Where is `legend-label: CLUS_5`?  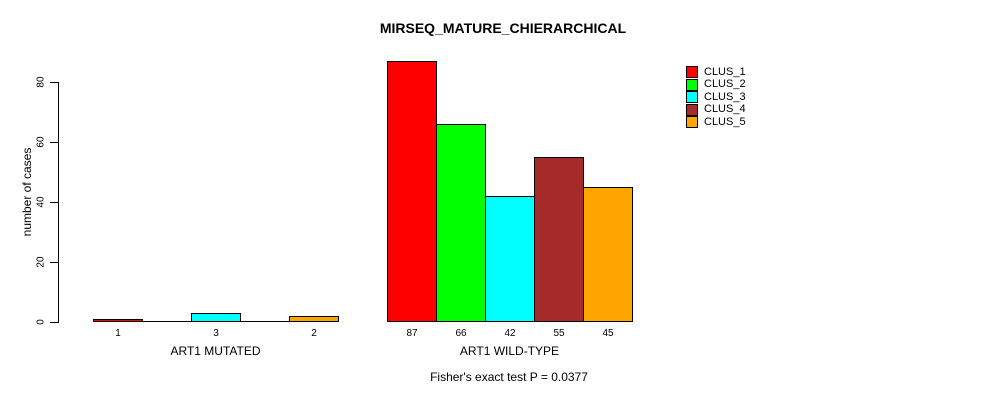 legend-label: CLUS_5 is located at coordinates (725, 121).